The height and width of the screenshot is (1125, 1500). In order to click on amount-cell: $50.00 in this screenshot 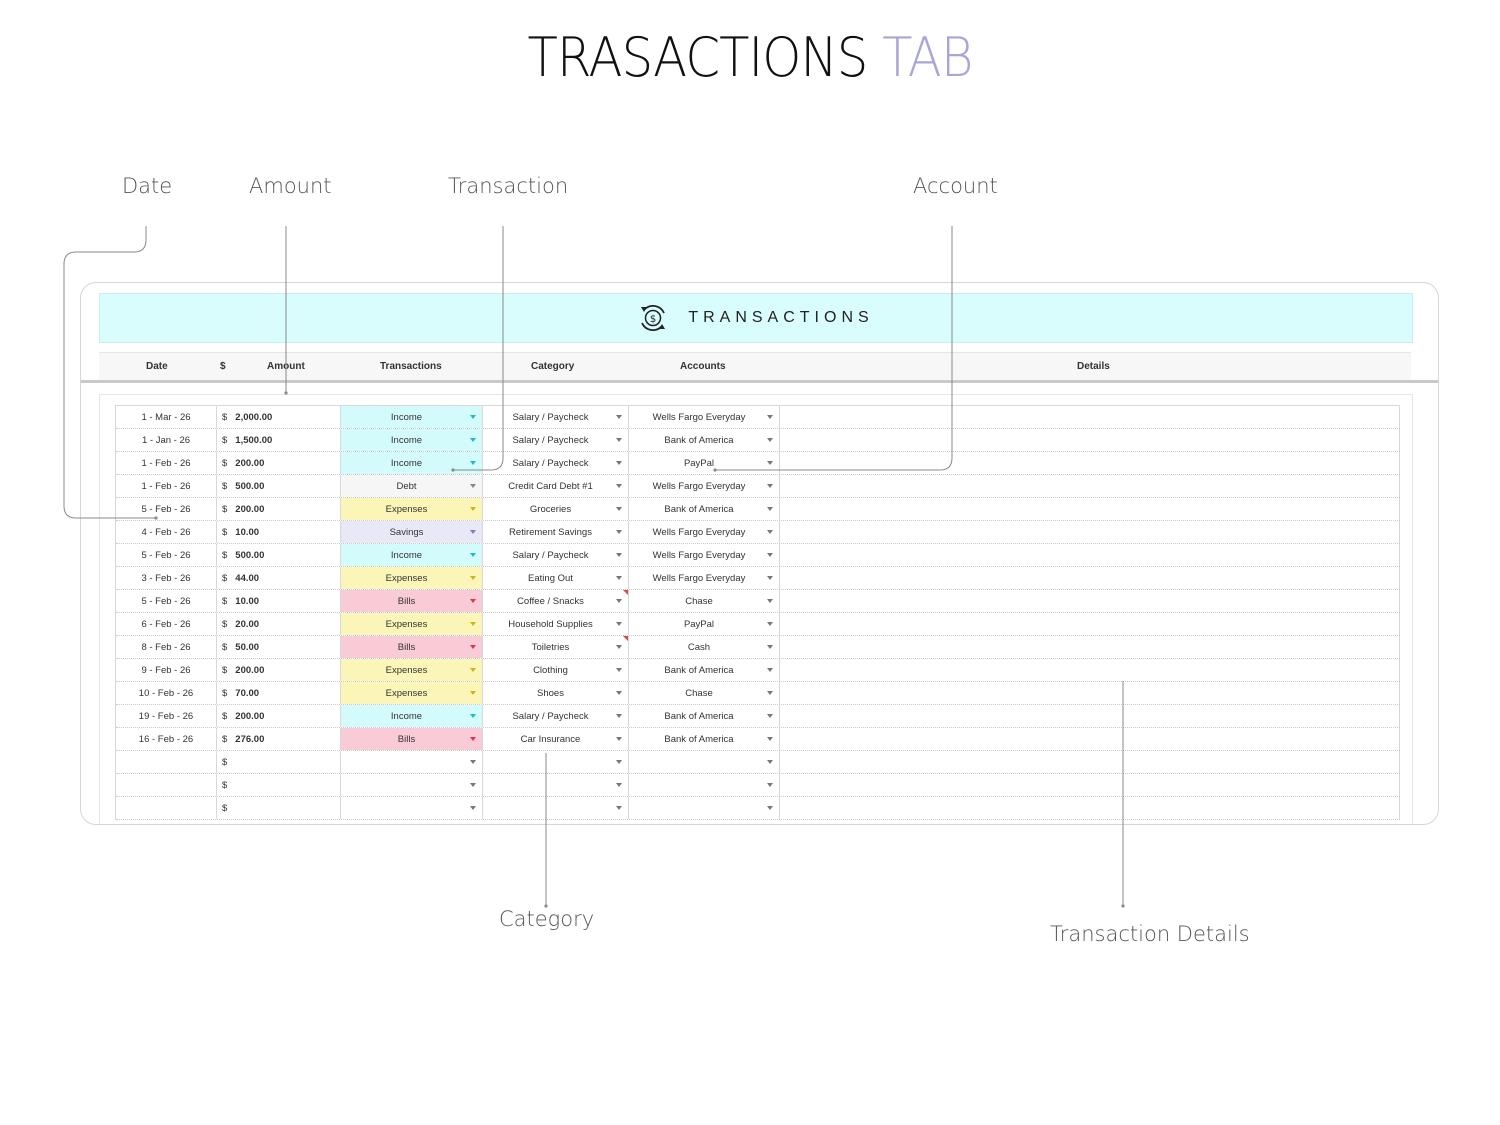, I will do `click(279, 647)`.